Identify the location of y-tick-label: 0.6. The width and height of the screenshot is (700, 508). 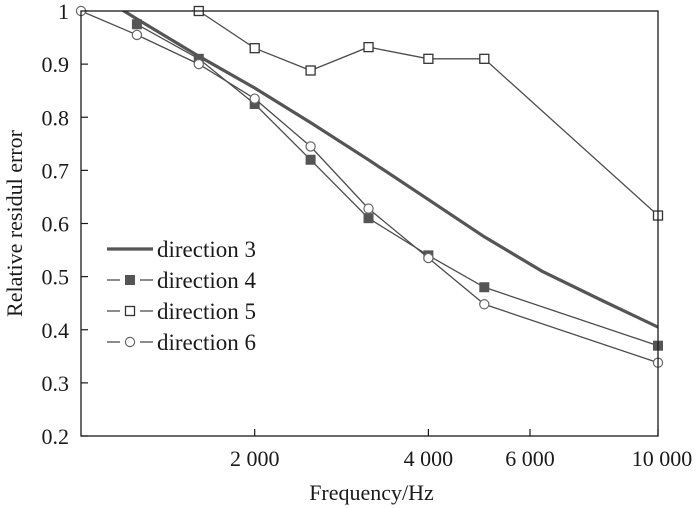
(56, 224).